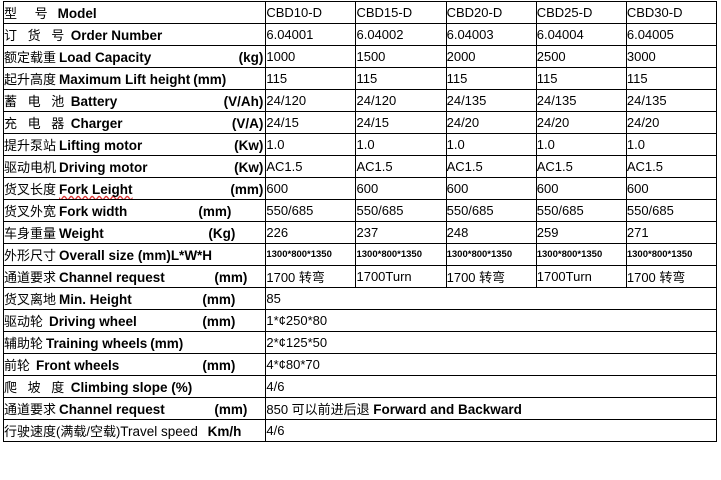 Image resolution: width=721 pixels, height=480 pixels. What do you see at coordinates (30, 145) in the screenshot?
I see `label-cn: 提升泵站` at bounding box center [30, 145].